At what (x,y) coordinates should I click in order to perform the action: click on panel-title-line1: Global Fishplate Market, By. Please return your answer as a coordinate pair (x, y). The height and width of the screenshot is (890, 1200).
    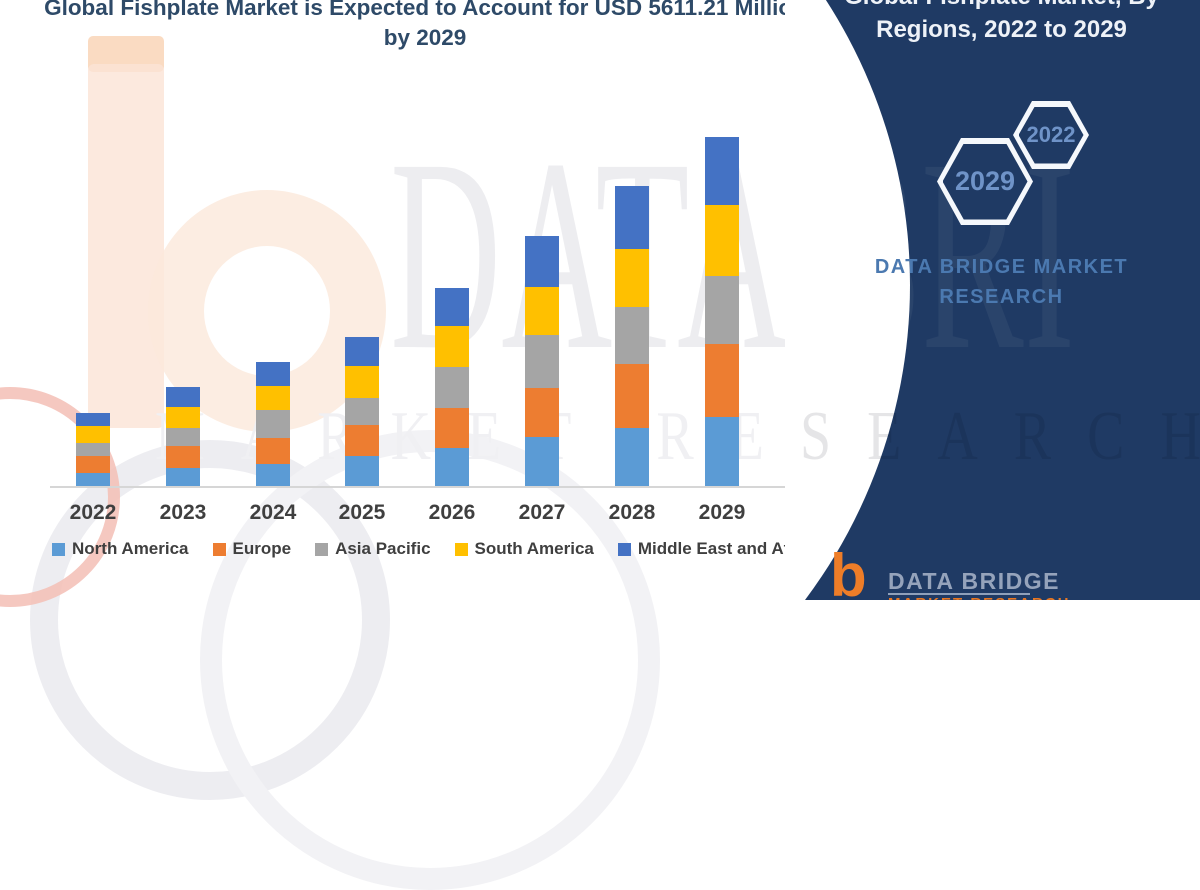
    Looking at the image, I should click on (1001, 6).